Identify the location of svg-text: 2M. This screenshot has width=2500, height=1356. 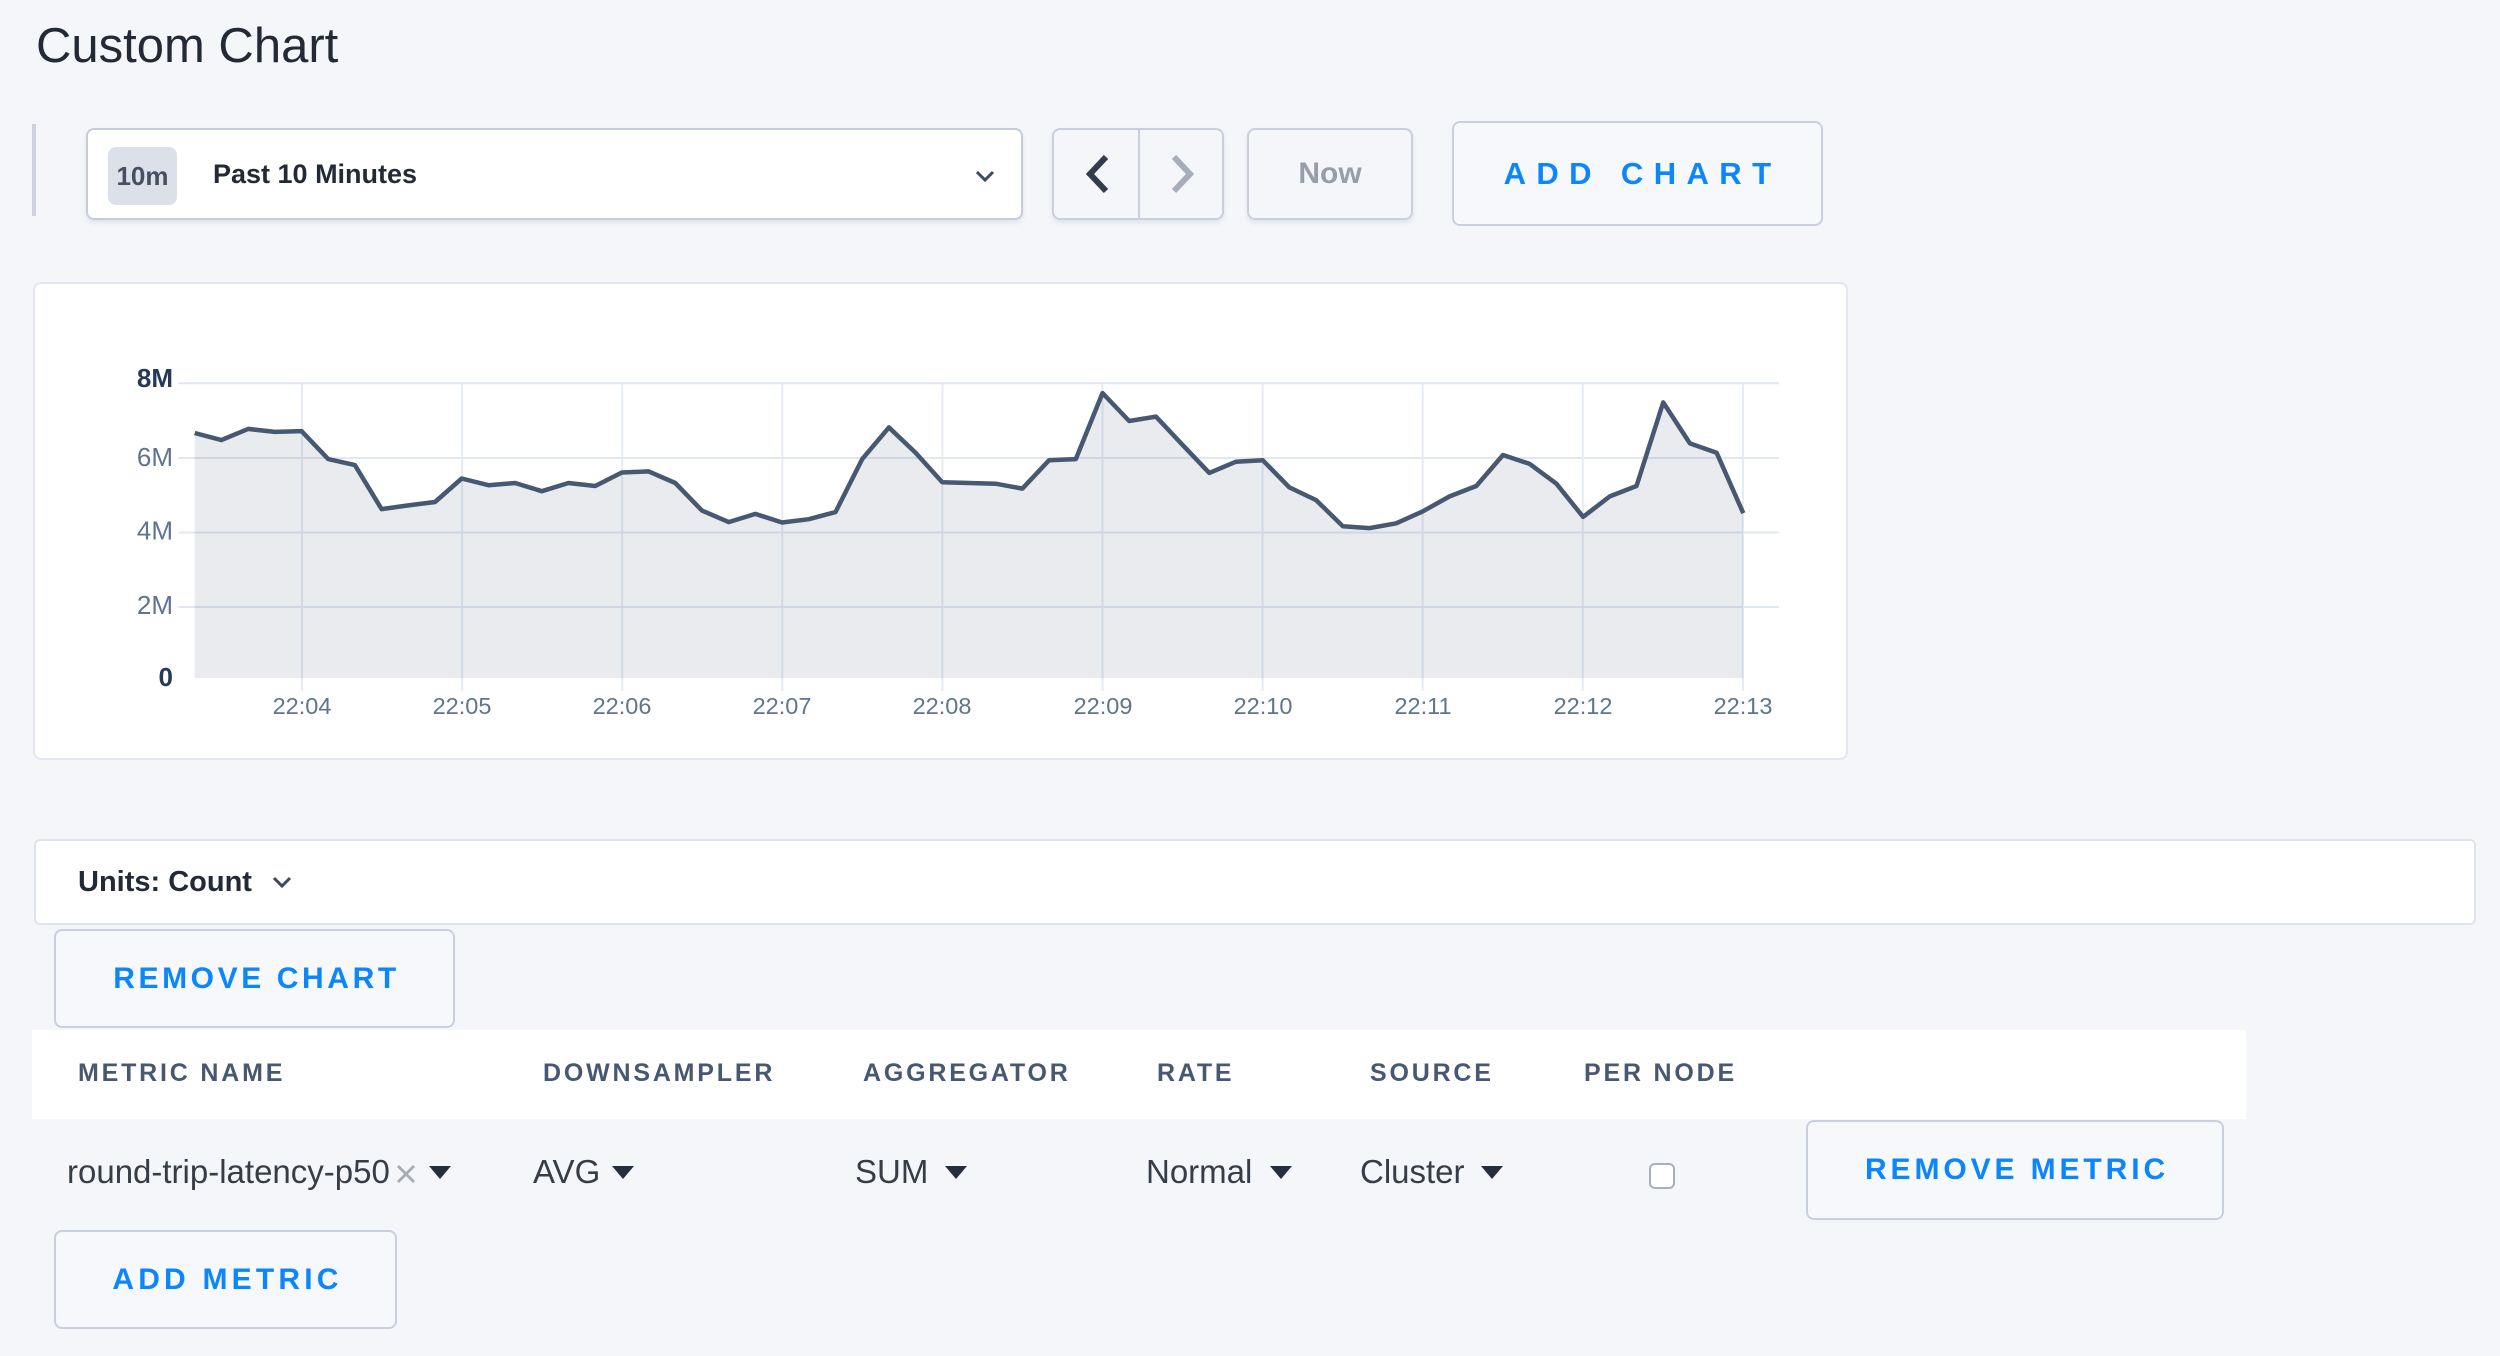
(155, 605).